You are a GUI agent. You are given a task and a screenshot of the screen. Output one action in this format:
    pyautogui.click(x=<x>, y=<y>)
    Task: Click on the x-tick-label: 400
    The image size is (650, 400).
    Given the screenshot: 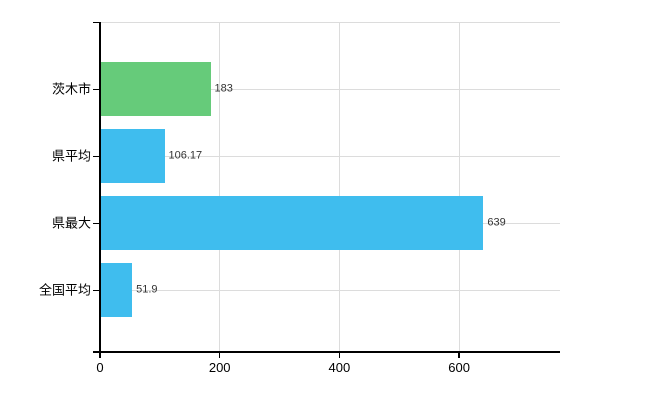 What is the action you would take?
    pyautogui.click(x=339, y=367)
    